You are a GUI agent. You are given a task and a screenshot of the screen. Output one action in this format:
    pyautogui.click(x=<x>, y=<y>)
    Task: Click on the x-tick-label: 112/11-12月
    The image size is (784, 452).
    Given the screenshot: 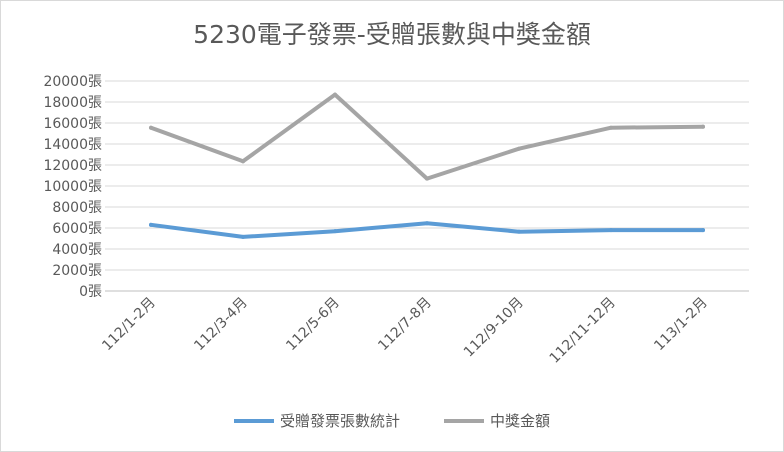 What is the action you would take?
    pyautogui.click(x=583, y=331)
    